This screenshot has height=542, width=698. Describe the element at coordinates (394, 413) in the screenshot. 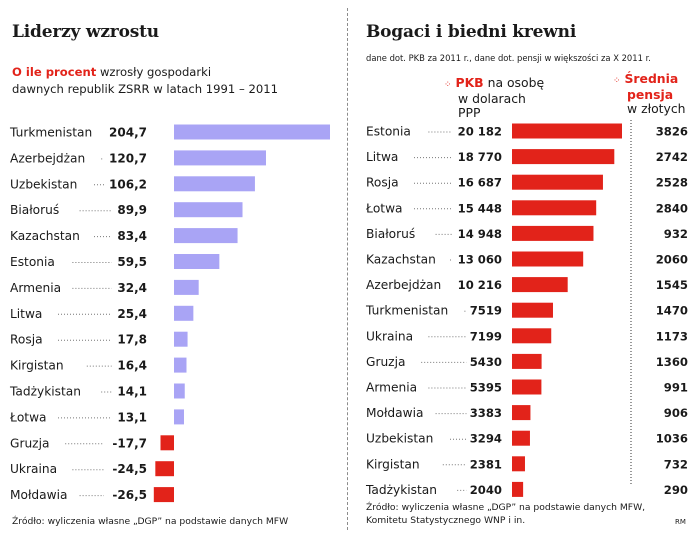

I see `category-label: Mołdawia` at that location.